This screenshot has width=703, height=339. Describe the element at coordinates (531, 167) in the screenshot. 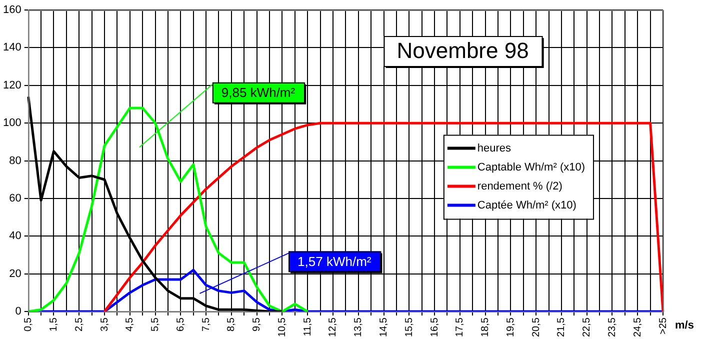

I see `legend-label: Captable Wh/m² (x10)` at that location.